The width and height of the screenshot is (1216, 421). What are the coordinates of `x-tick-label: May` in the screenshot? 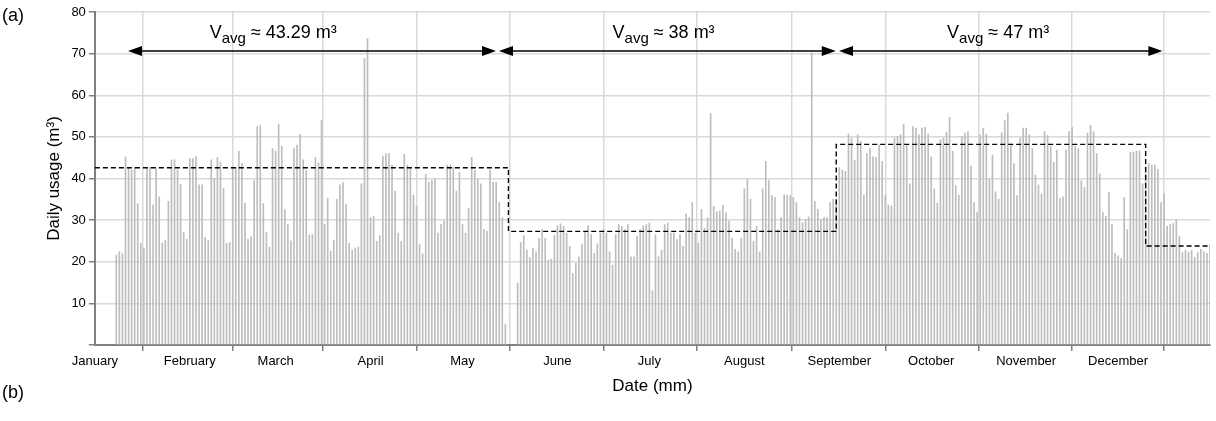 It's located at (463, 361).